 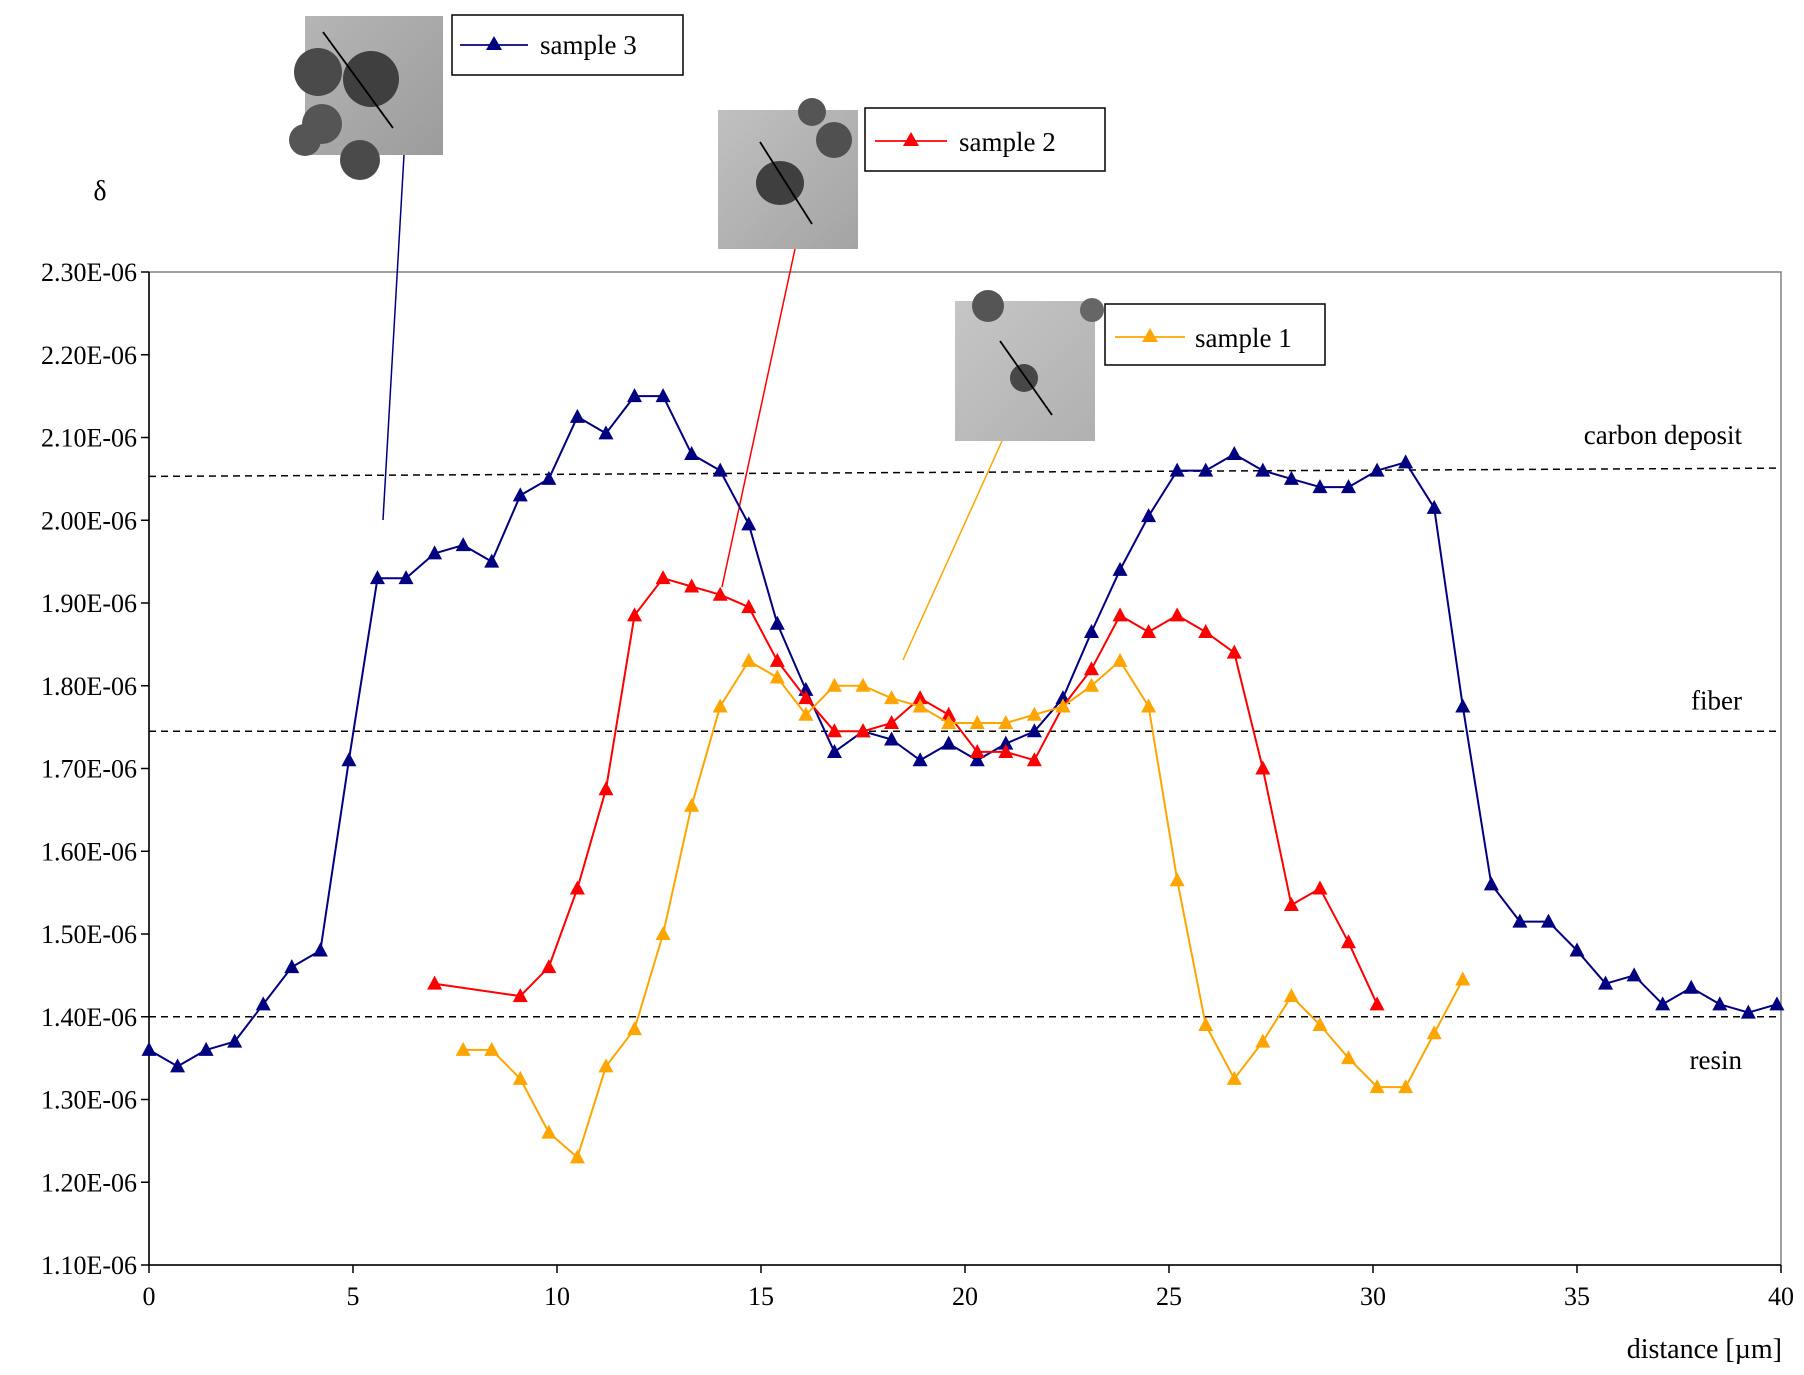 I want to click on y-tick-label: 2.20E-06, so click(x=89, y=355).